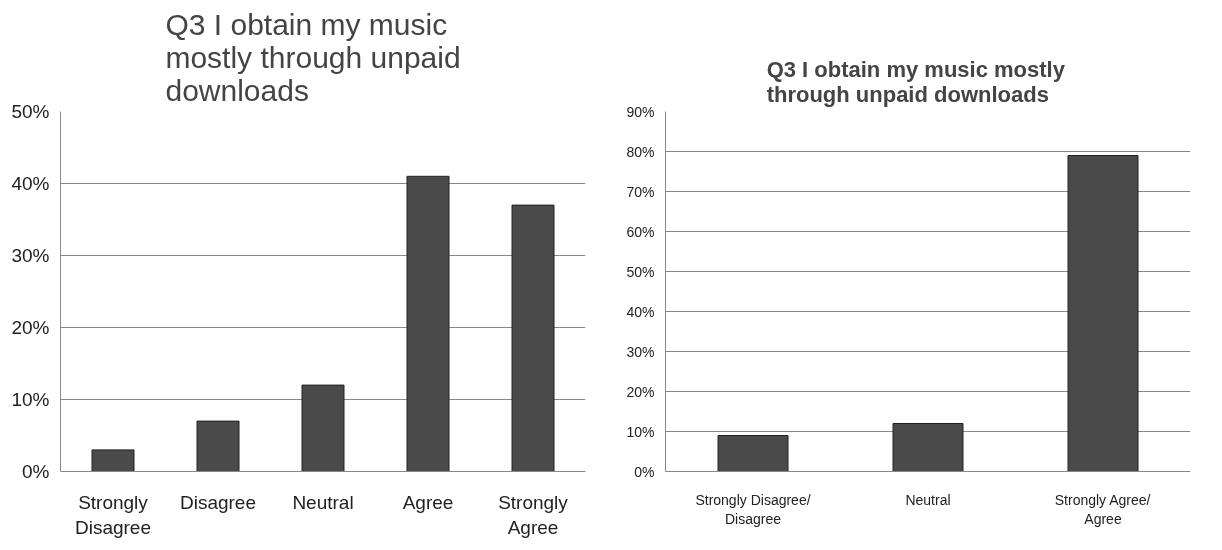 The width and height of the screenshot is (1222, 550). Describe the element at coordinates (113, 514) in the screenshot. I see `x-tick-label: Strongly Disagree` at that location.